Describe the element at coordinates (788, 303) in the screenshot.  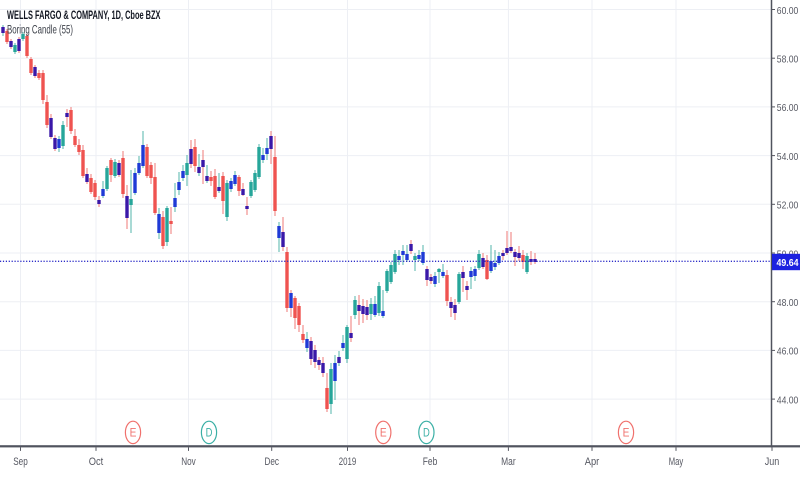
I see `svg-text: 48.00` at that location.